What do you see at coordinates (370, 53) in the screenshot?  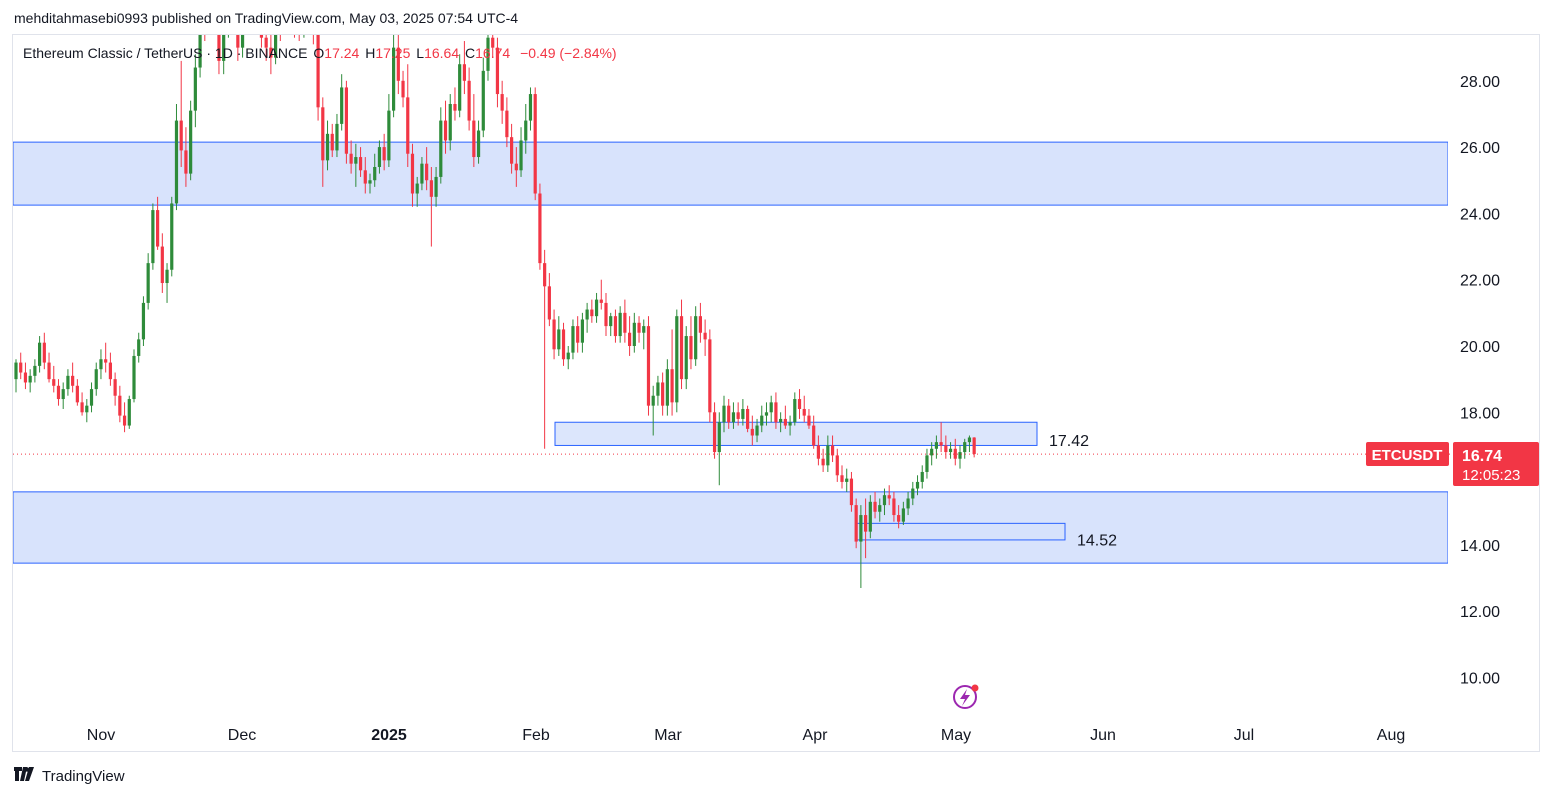 I see `high-label: H` at bounding box center [370, 53].